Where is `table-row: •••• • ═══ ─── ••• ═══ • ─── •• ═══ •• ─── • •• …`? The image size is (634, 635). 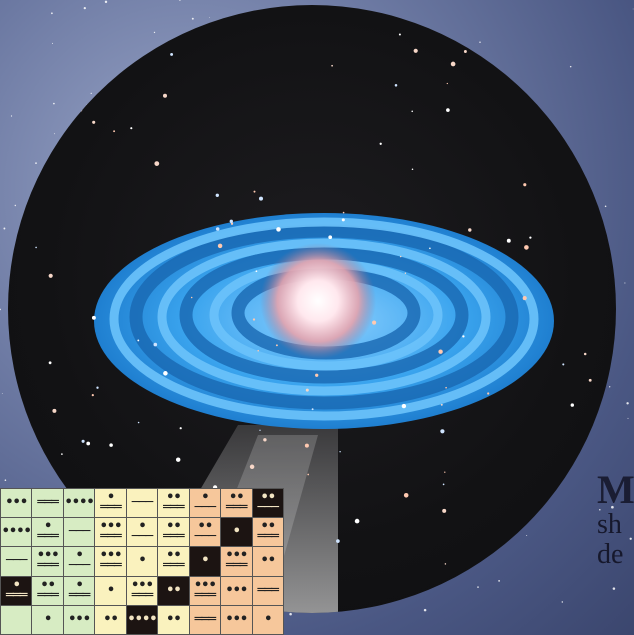 table-row: •••• • ═══ ─── ••• ═══ • ─── •• ═══ •• ─── • •• … is located at coordinates (142, 532).